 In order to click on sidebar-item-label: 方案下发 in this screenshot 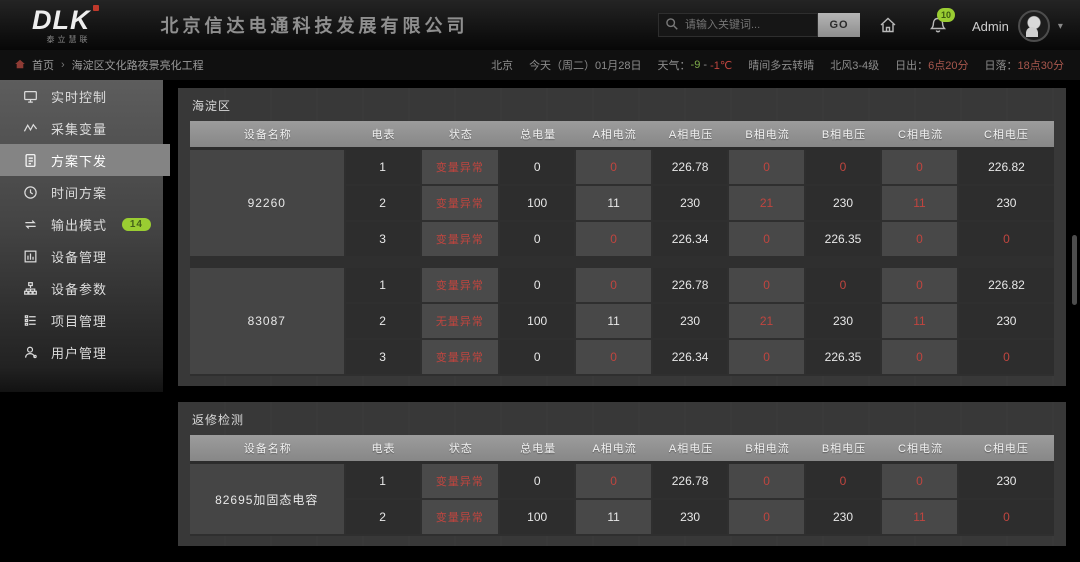, I will do `click(79, 161)`.